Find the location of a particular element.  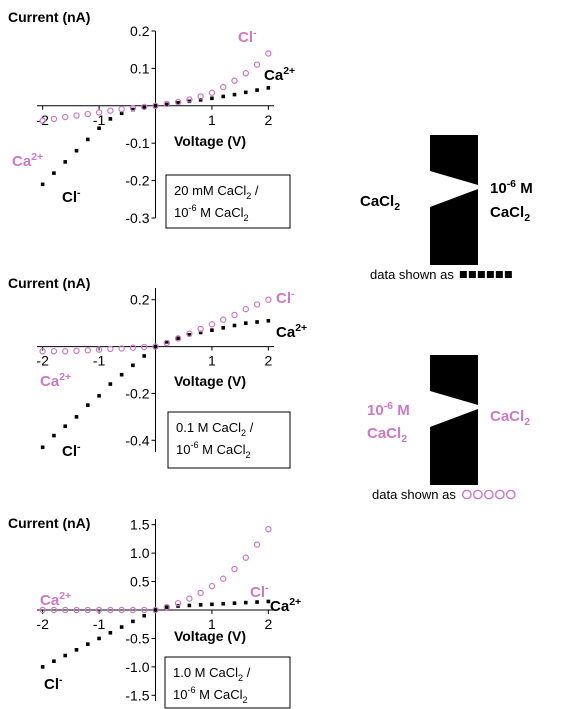

x-tick-label: 1 is located at coordinates (212, 361).